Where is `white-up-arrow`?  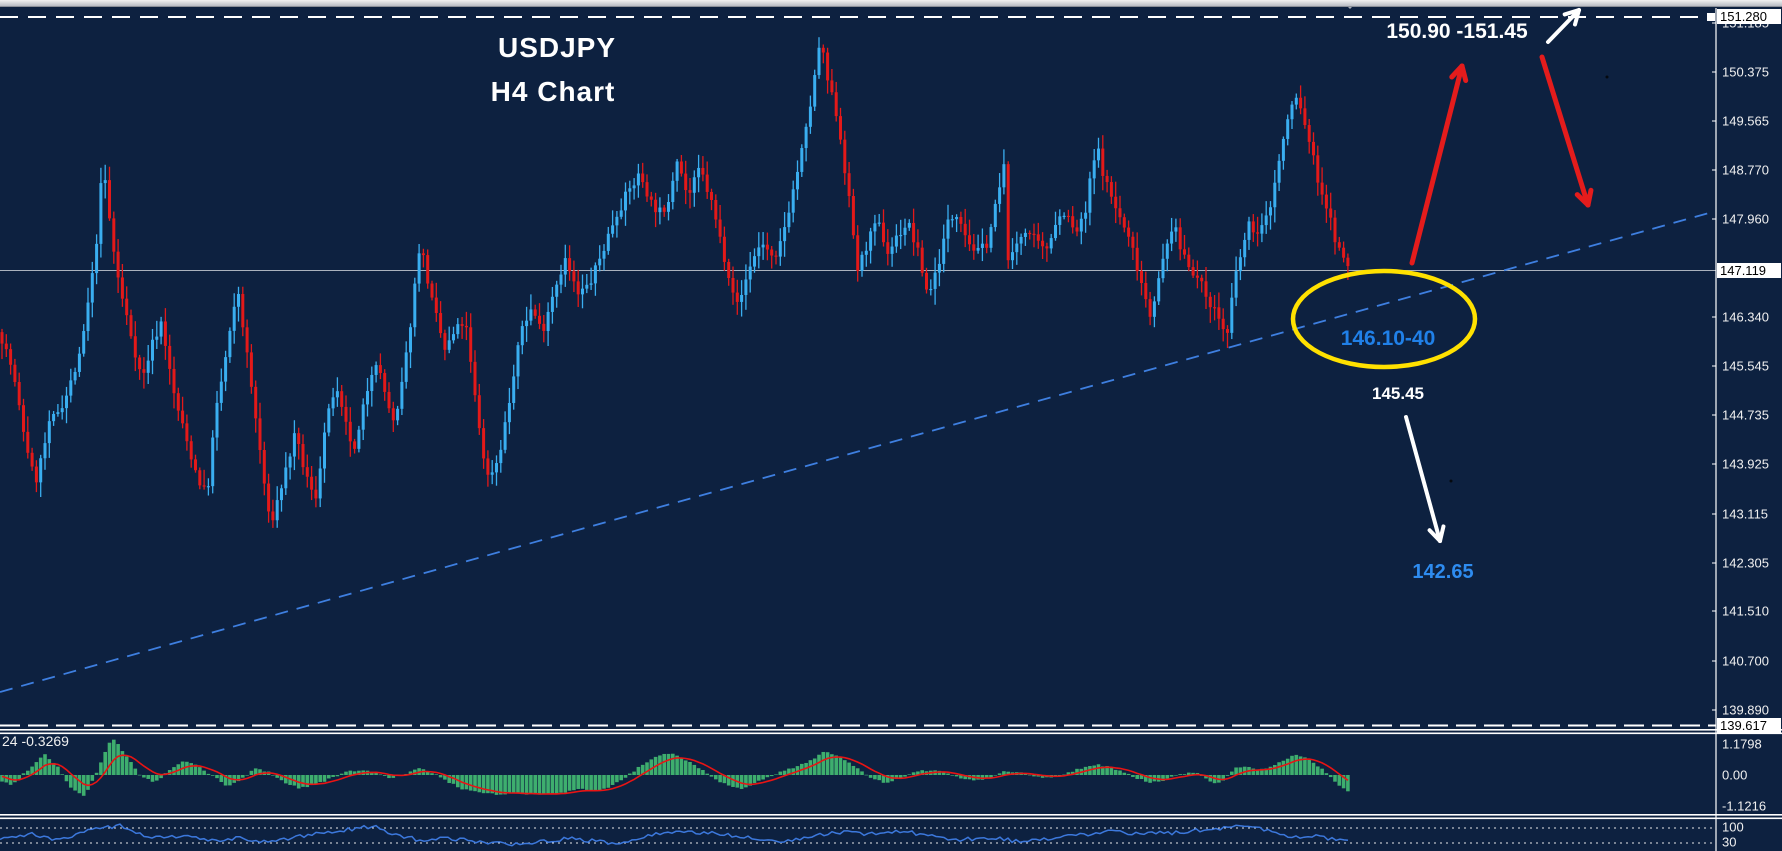 white-up-arrow is located at coordinates (1563, 26).